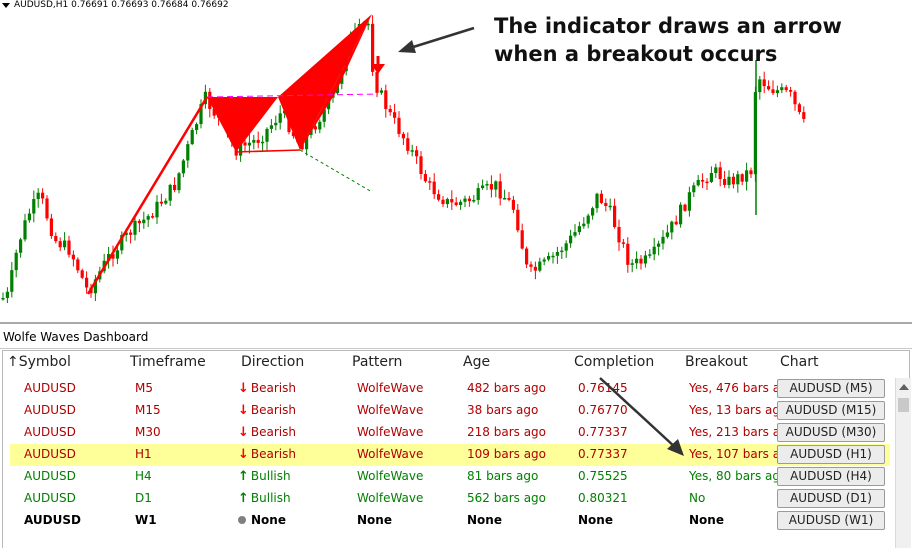 This screenshot has width=912, height=548. I want to click on open-chart-button: AUDUSD (D1), so click(831, 498).